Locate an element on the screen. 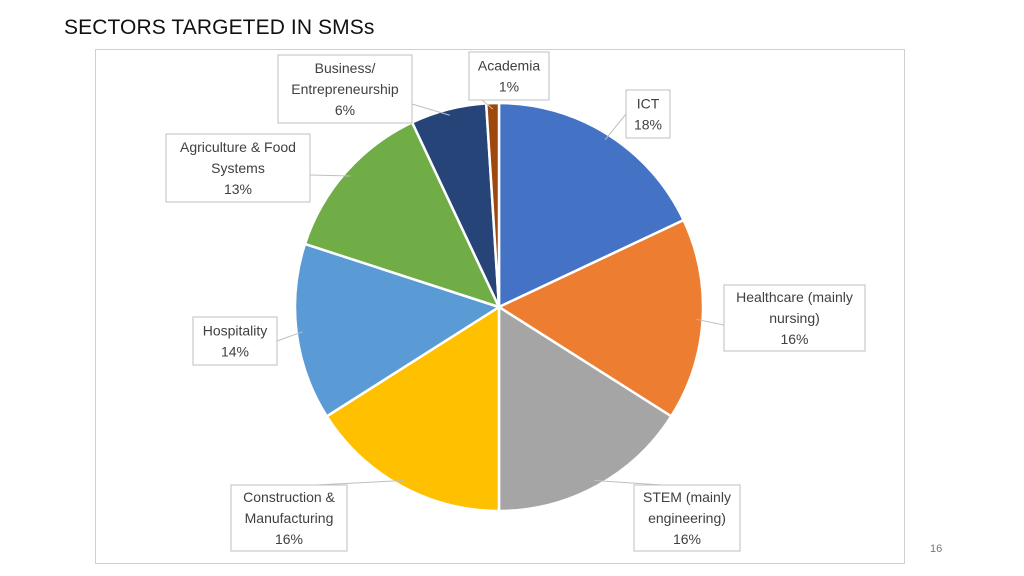 The image size is (1024, 576). category-label-healthcare-mainly-nursing: nursing) is located at coordinates (794, 318).